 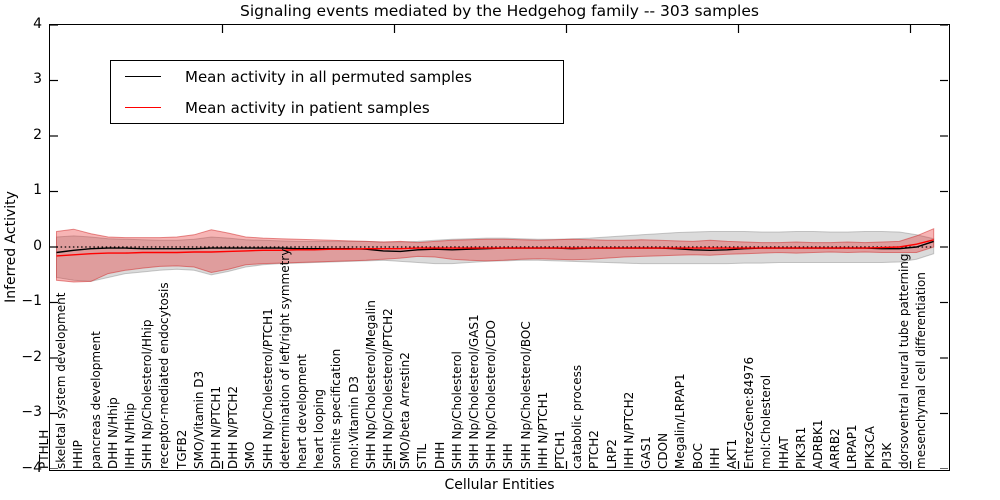 What do you see at coordinates (233, 427) in the screenshot?
I see `x-tick-label: DHH N/PTCH2` at bounding box center [233, 427].